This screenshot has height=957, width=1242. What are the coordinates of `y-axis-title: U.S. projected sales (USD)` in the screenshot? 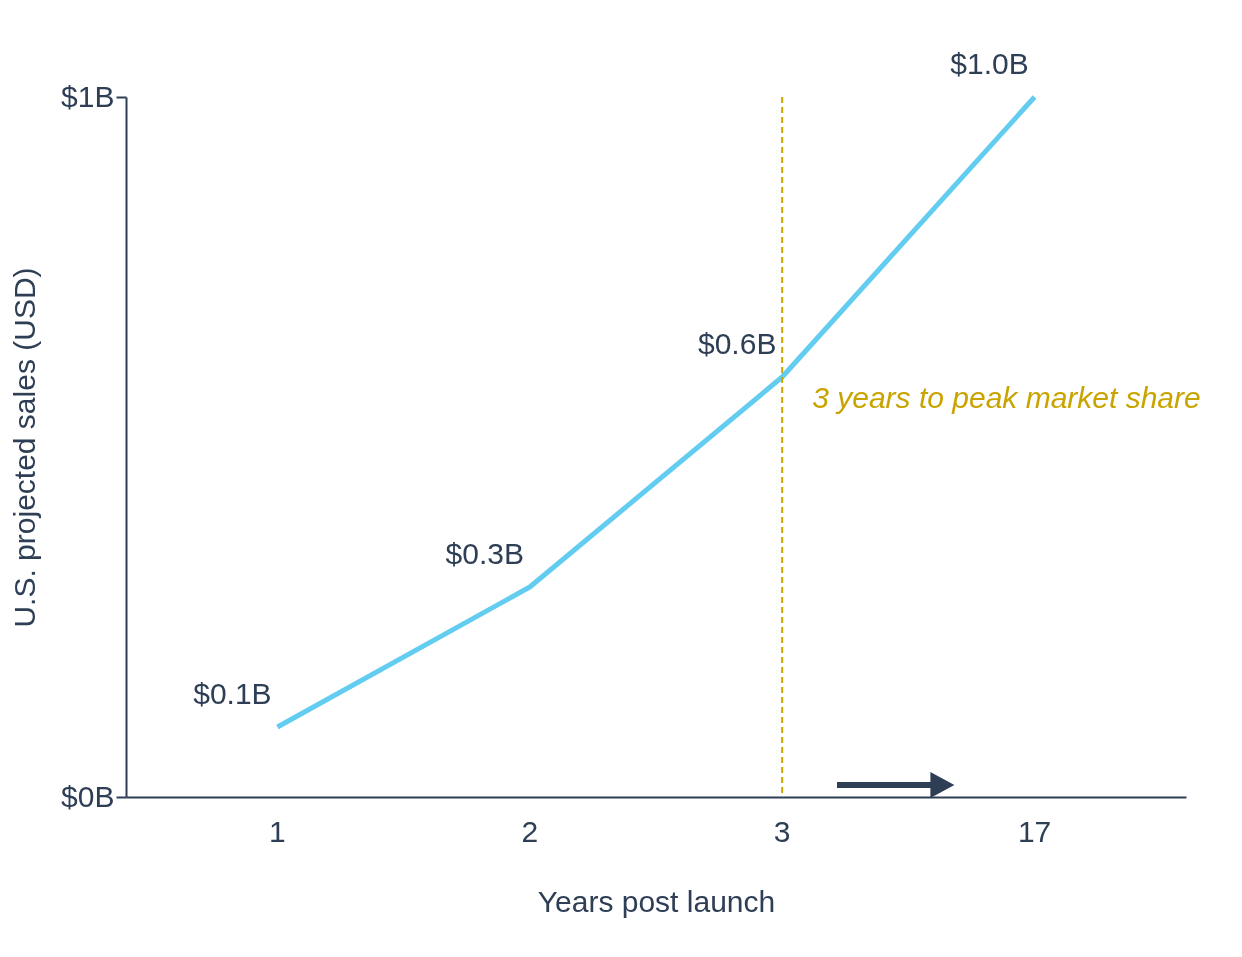 It's located at (25, 447).